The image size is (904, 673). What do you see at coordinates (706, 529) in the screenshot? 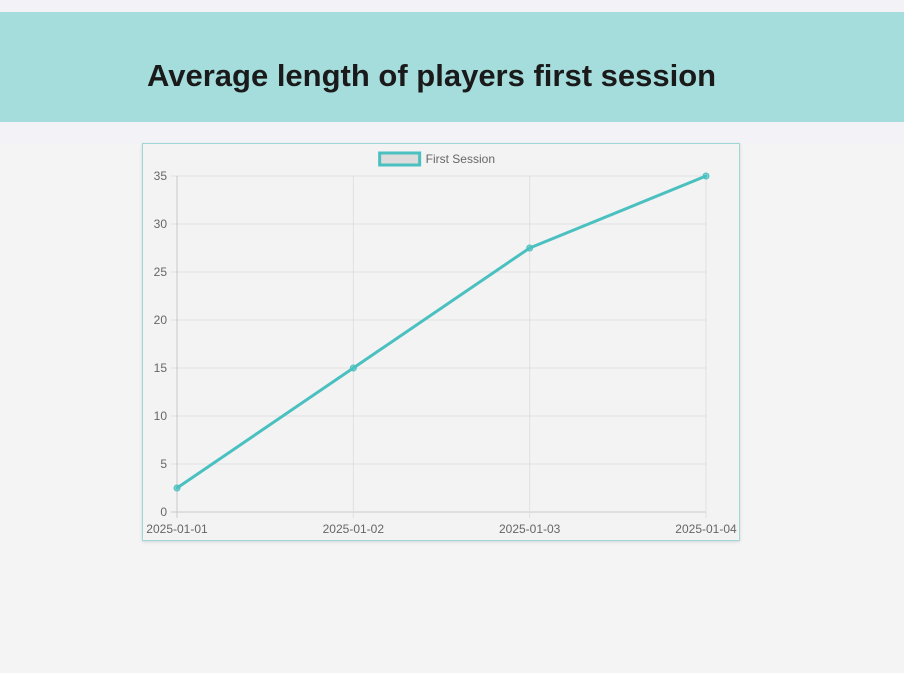
I see `x-tick-label: 2025-01-04` at bounding box center [706, 529].